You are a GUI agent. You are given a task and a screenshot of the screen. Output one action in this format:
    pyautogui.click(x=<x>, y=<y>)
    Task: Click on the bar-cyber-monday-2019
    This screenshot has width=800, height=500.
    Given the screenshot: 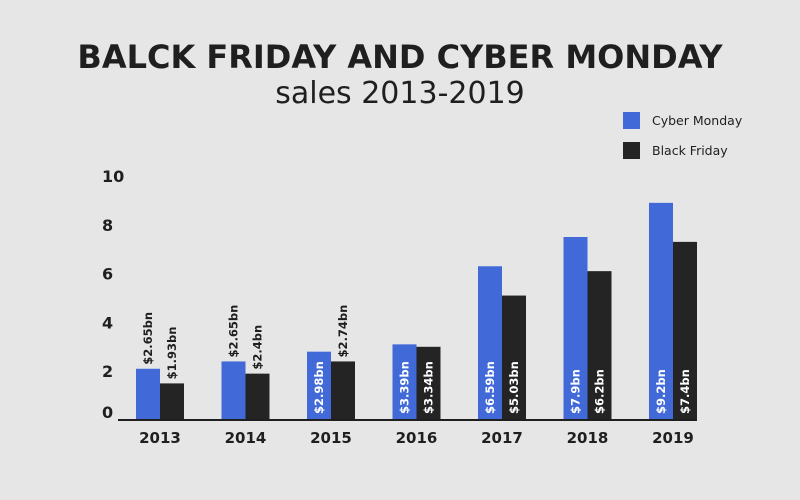 What is the action you would take?
    pyautogui.click(x=661, y=311)
    